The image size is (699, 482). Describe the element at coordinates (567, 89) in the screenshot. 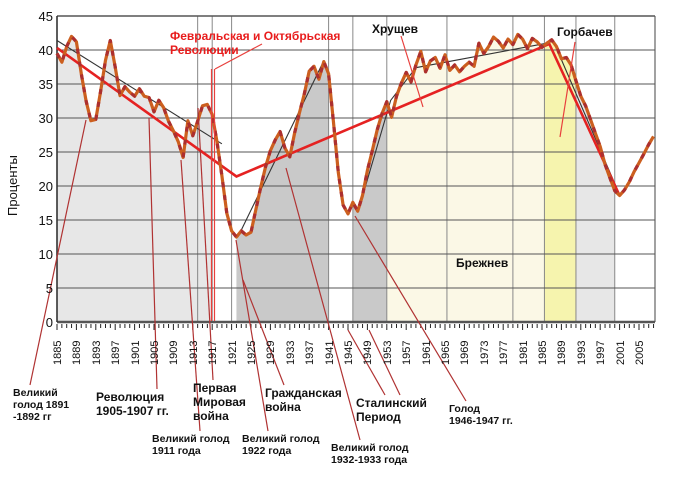

I see `pointer-gorbachev` at that location.